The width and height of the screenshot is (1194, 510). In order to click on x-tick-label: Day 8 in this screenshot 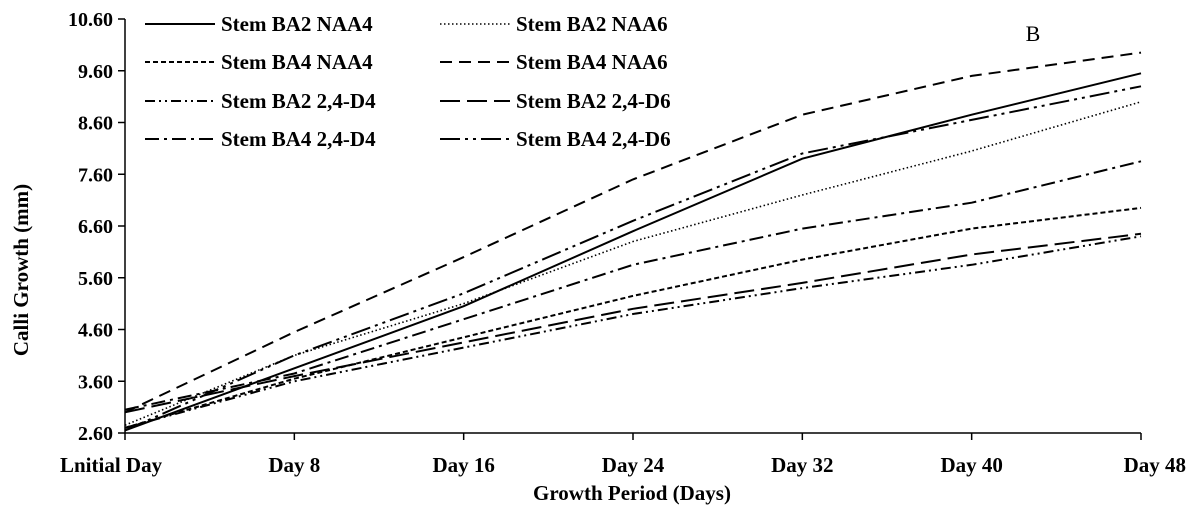, I will do `click(294, 465)`.